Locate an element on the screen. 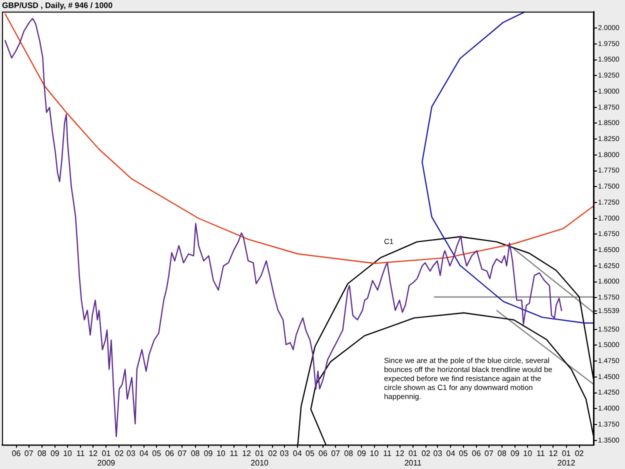  x-tick-label: 01 2011 is located at coordinates (413, 458).